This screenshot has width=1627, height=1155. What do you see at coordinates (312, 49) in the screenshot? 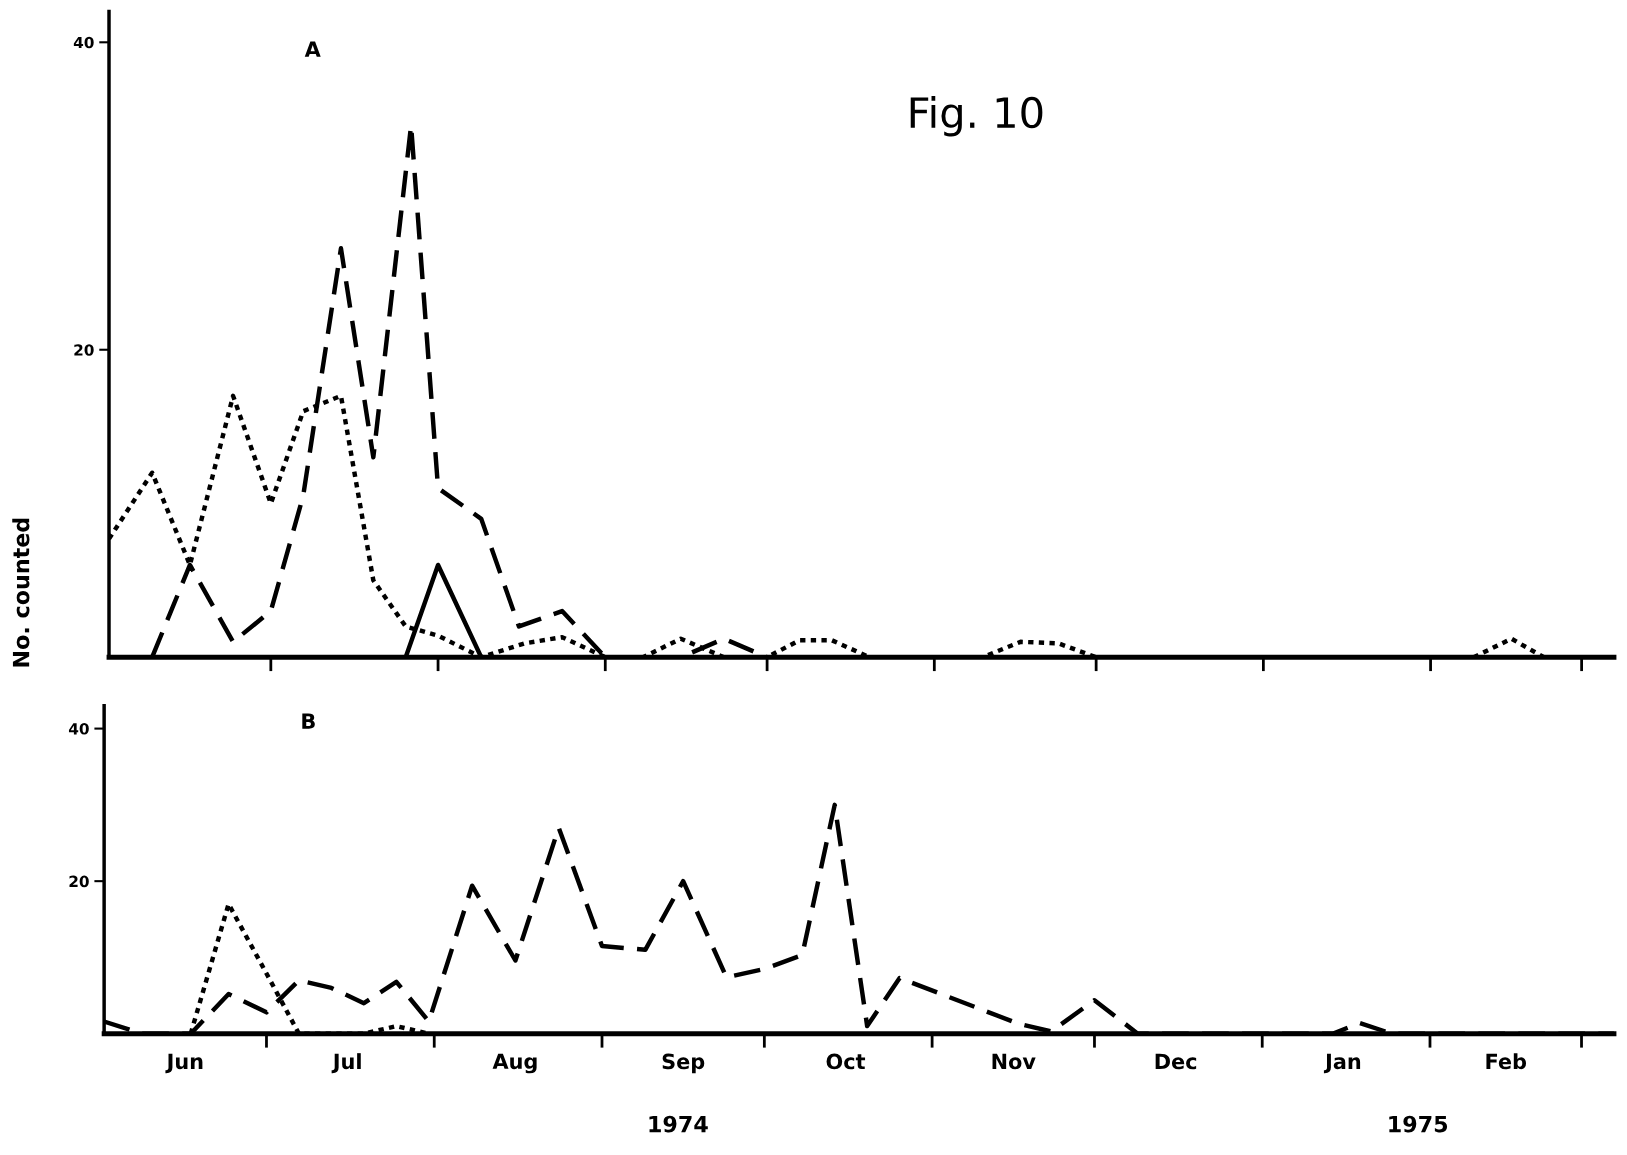
I see `text: A` at bounding box center [312, 49].